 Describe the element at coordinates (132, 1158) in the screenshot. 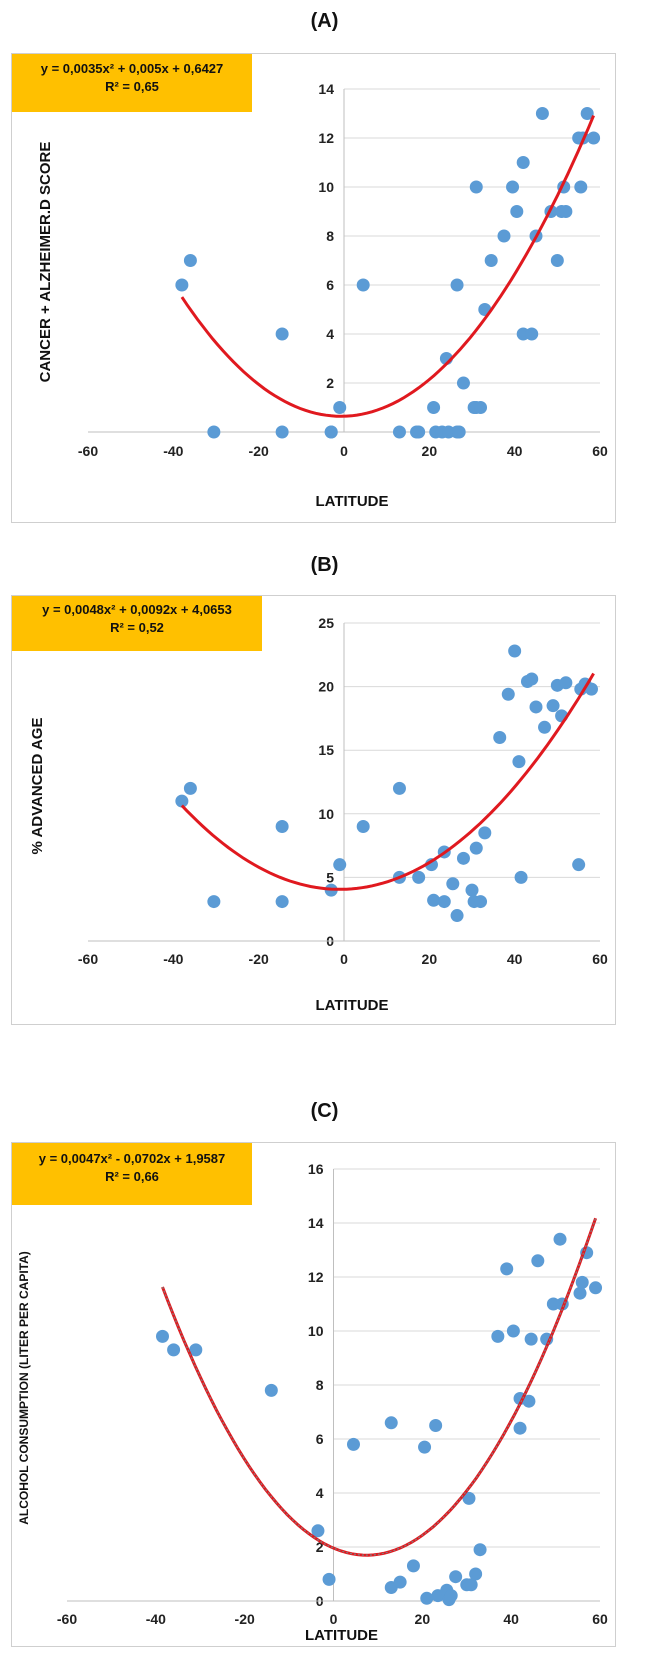

I see `trendline-equation: y = 0,0047x² - 0,0702x + 1,9587` at that location.